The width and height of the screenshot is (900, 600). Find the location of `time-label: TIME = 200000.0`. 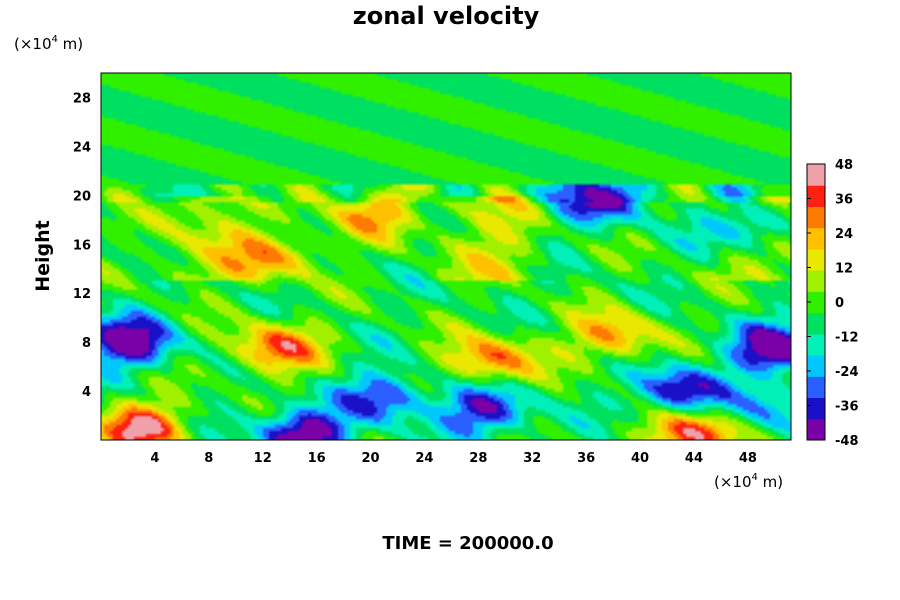

time-label: TIME = 200000.0 is located at coordinates (467, 543).